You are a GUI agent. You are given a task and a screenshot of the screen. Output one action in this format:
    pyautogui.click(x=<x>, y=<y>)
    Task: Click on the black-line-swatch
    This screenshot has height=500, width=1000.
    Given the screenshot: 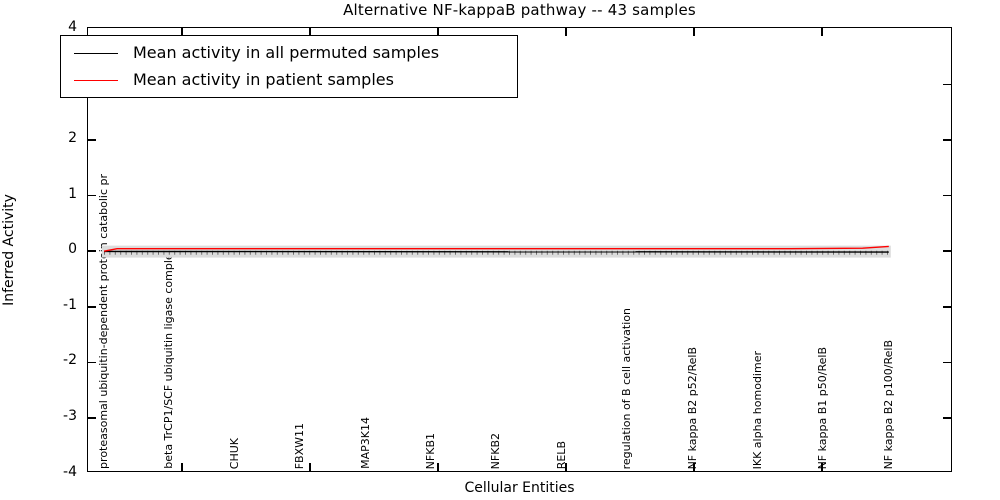 What is the action you would take?
    pyautogui.click(x=96, y=53)
    